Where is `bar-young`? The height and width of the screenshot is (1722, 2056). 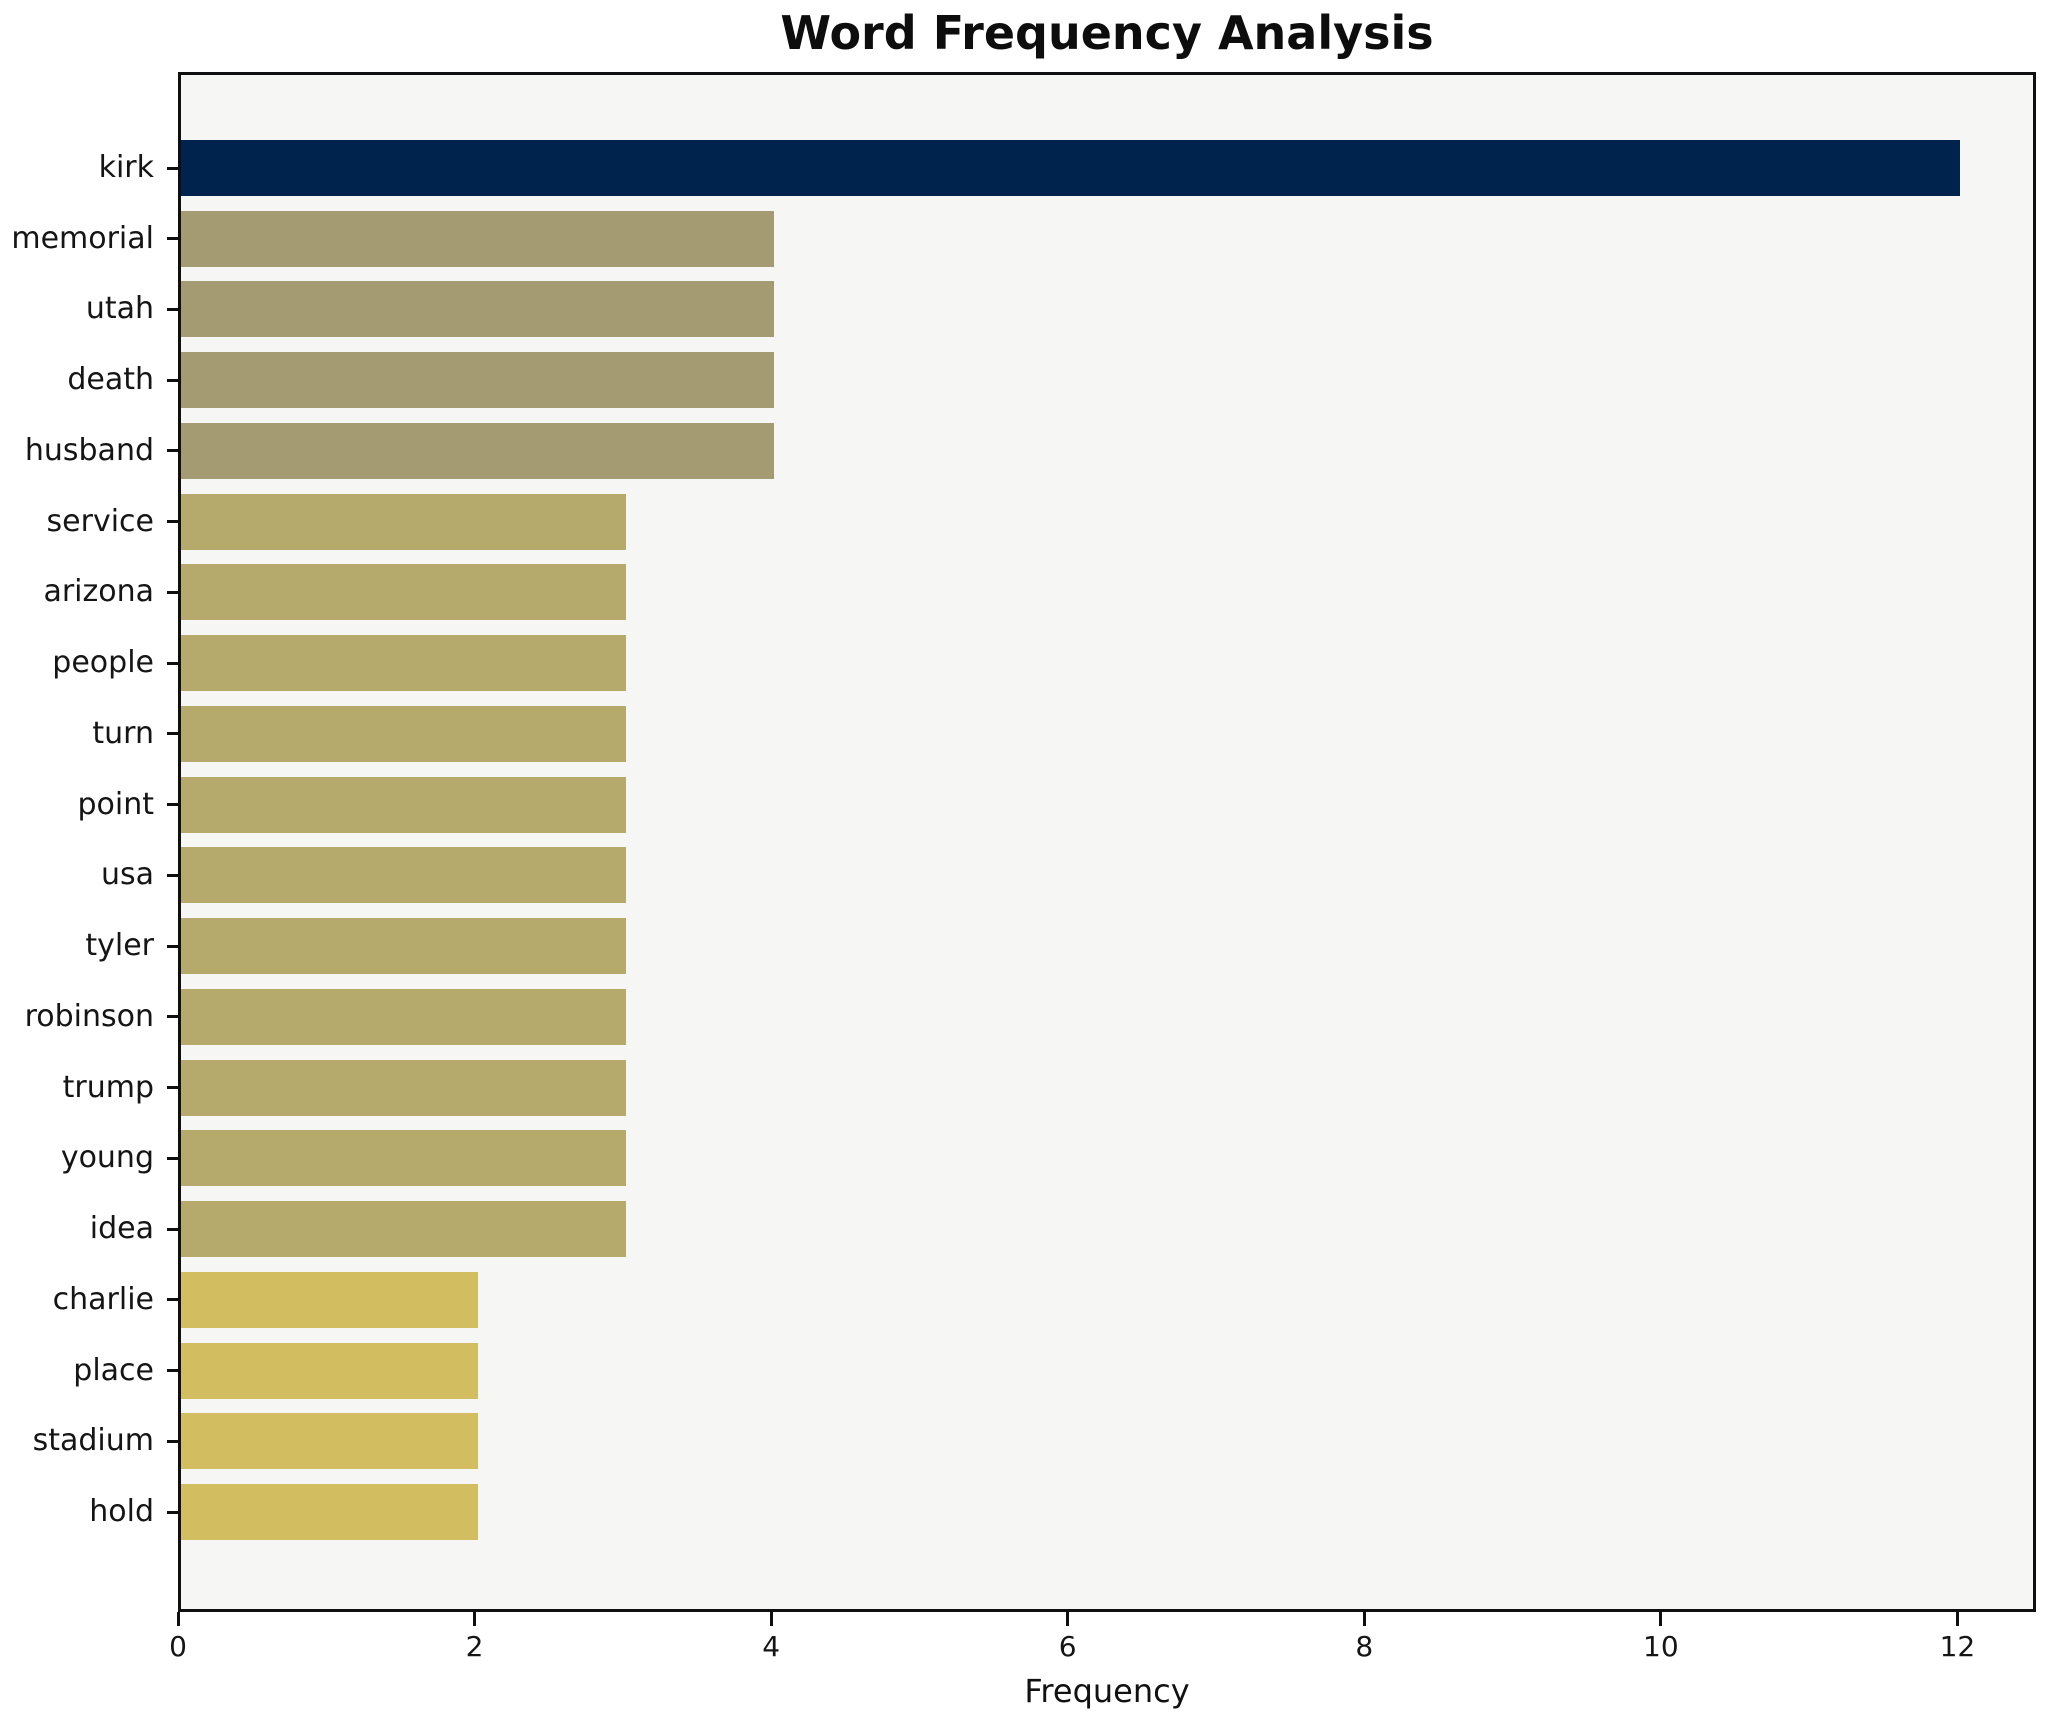
bar-young is located at coordinates (403, 1158).